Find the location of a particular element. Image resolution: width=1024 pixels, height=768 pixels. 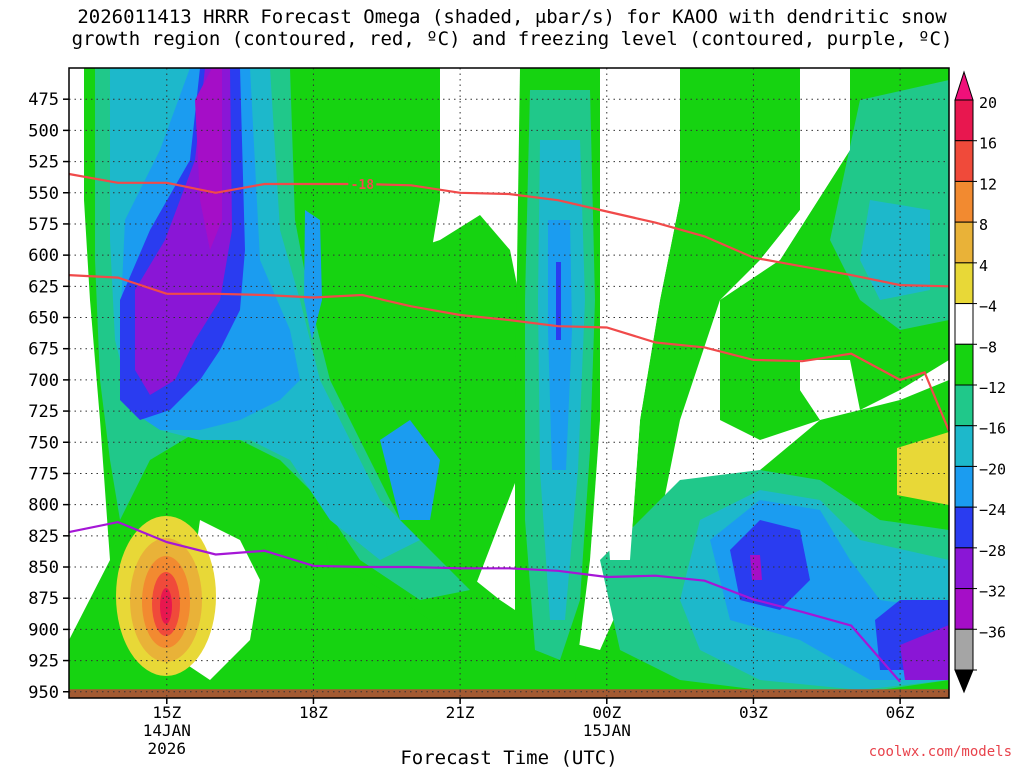

colorbar-label-9: −20 is located at coordinates (992, 469).